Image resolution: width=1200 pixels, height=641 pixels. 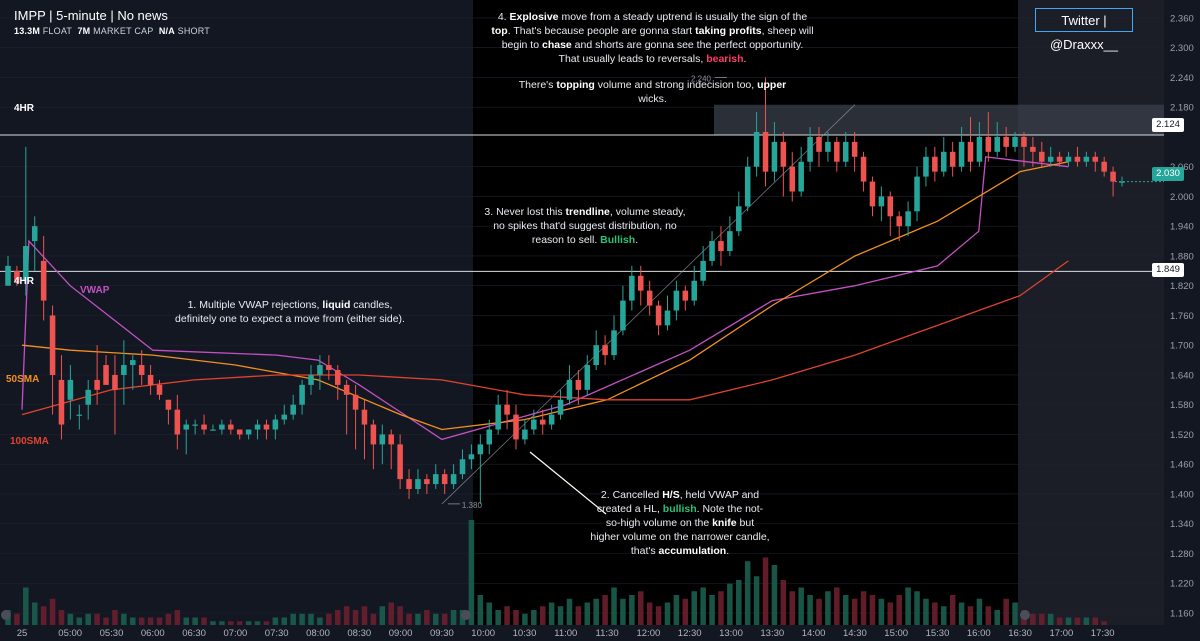 What do you see at coordinates (1182, 524) in the screenshot?
I see `y-tick-label: 1.340` at bounding box center [1182, 524].